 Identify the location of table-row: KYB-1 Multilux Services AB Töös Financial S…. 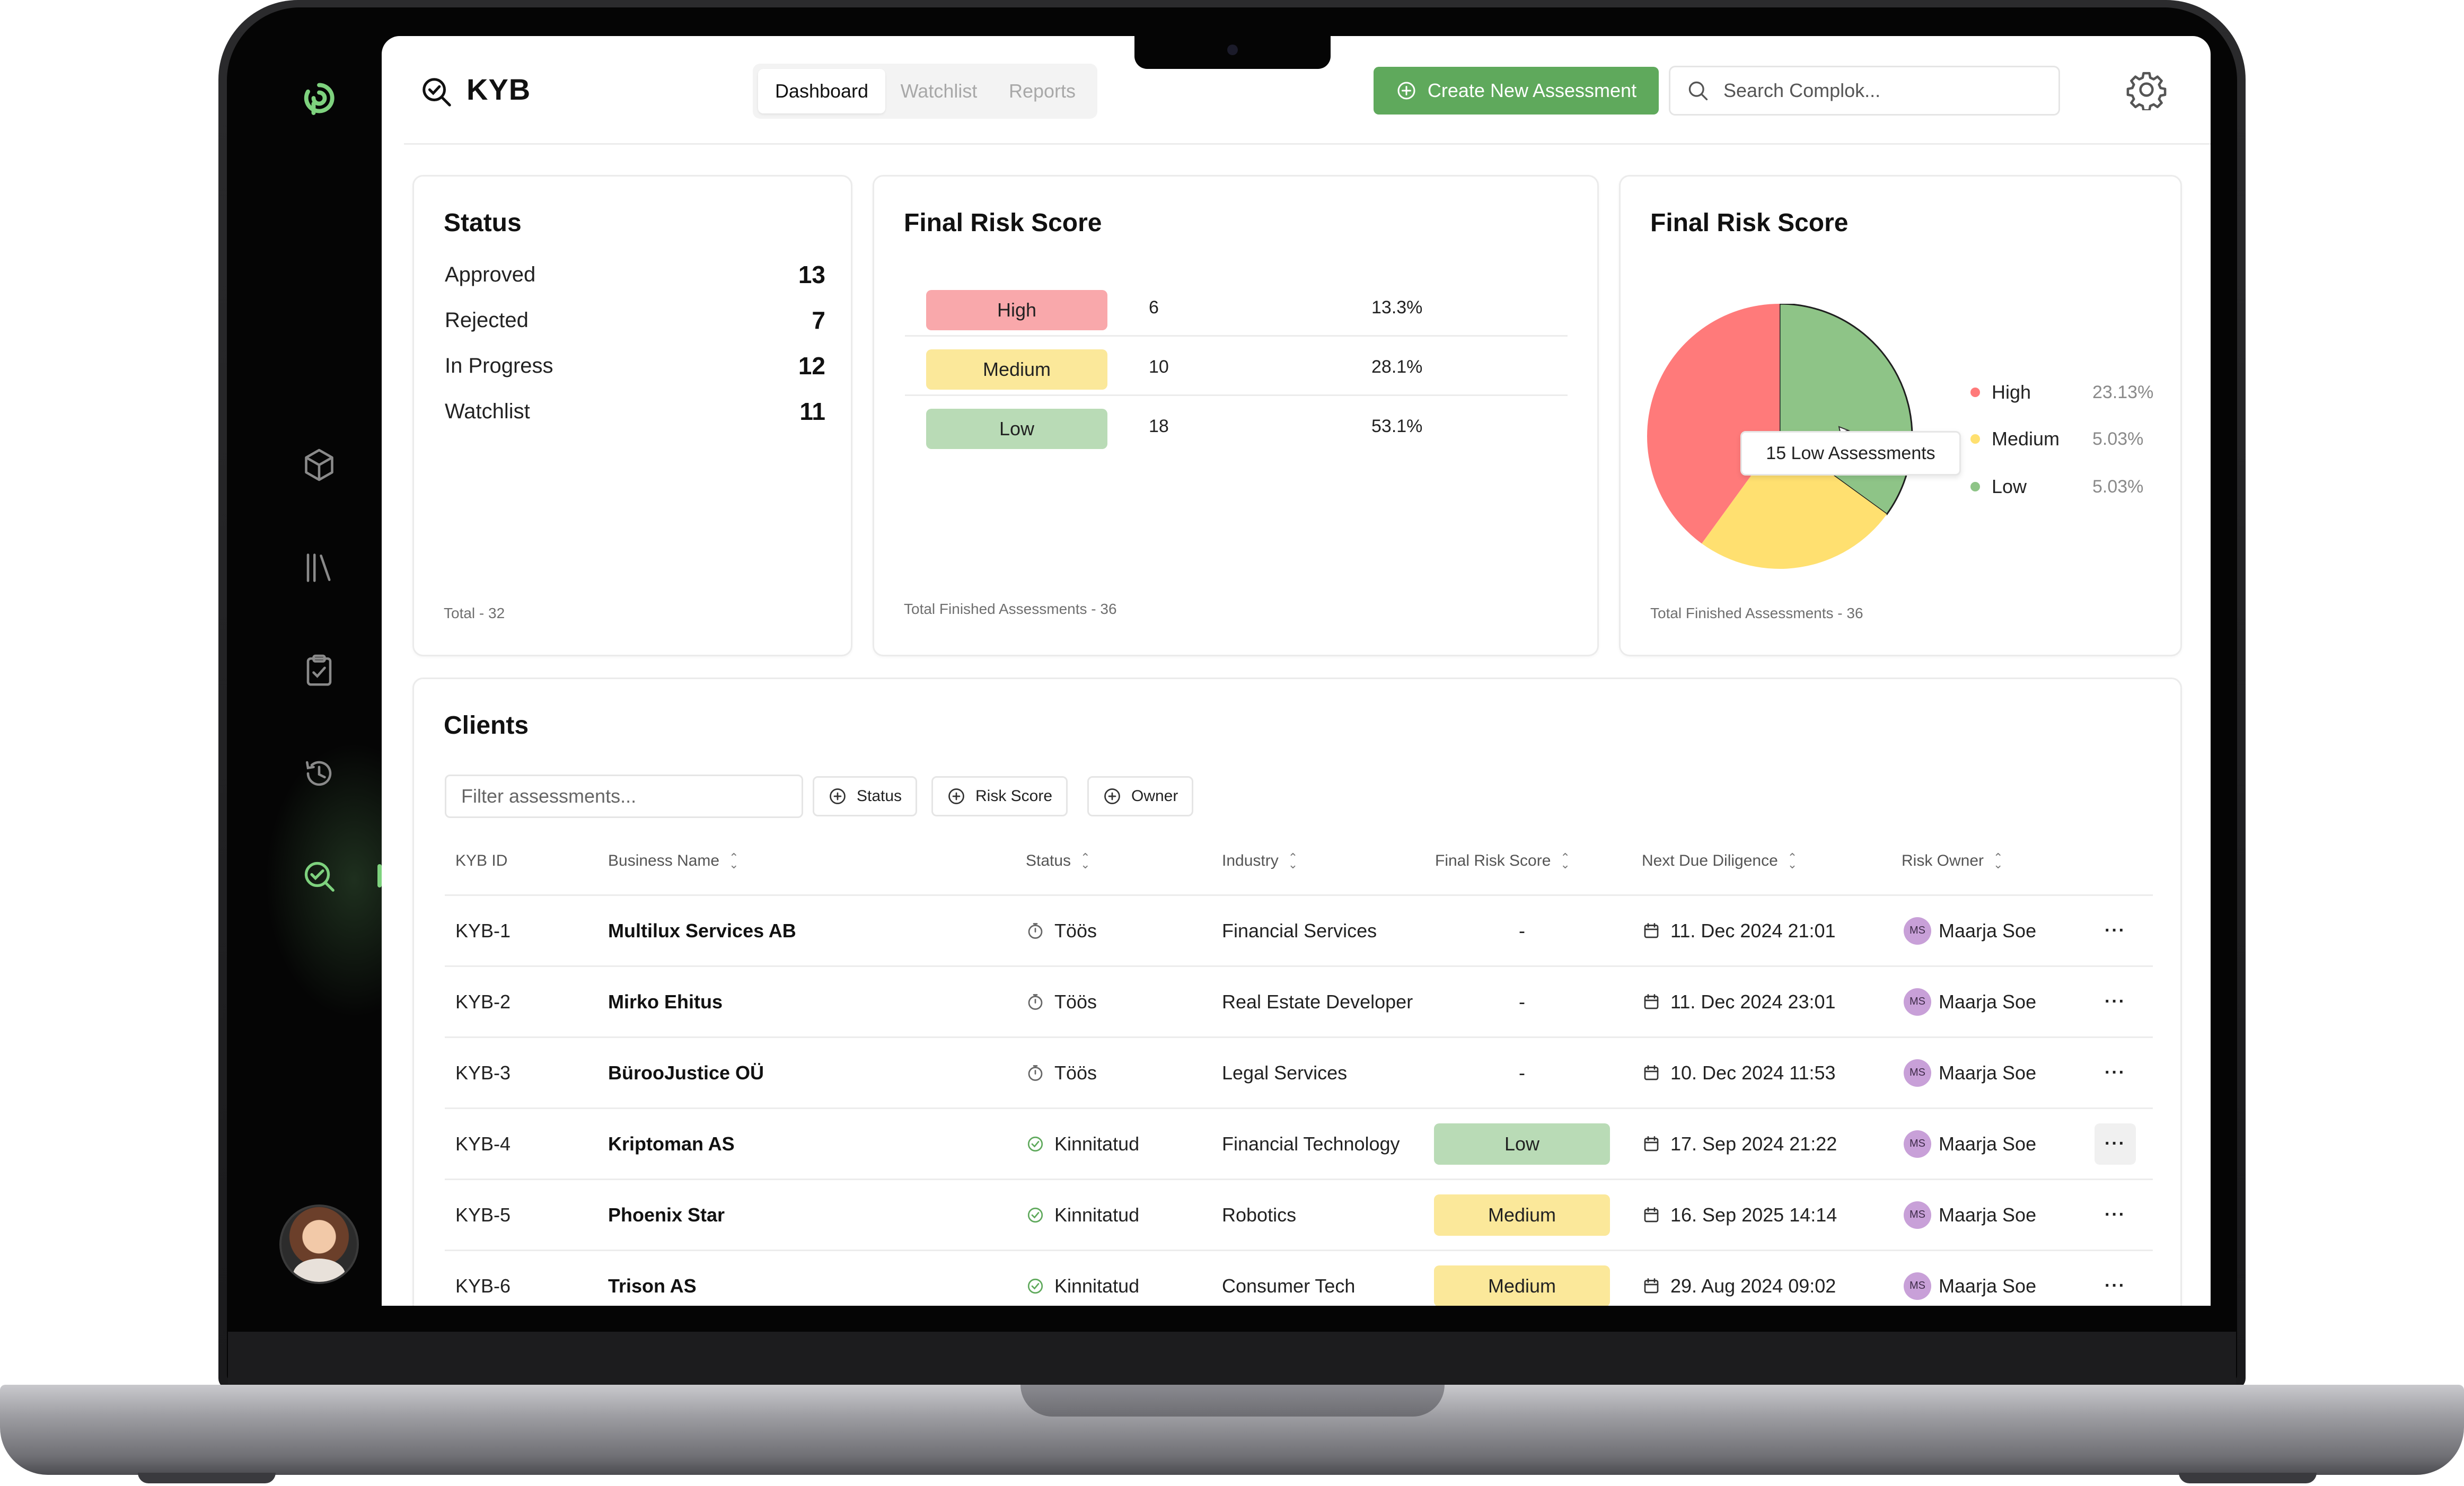
(1299, 931).